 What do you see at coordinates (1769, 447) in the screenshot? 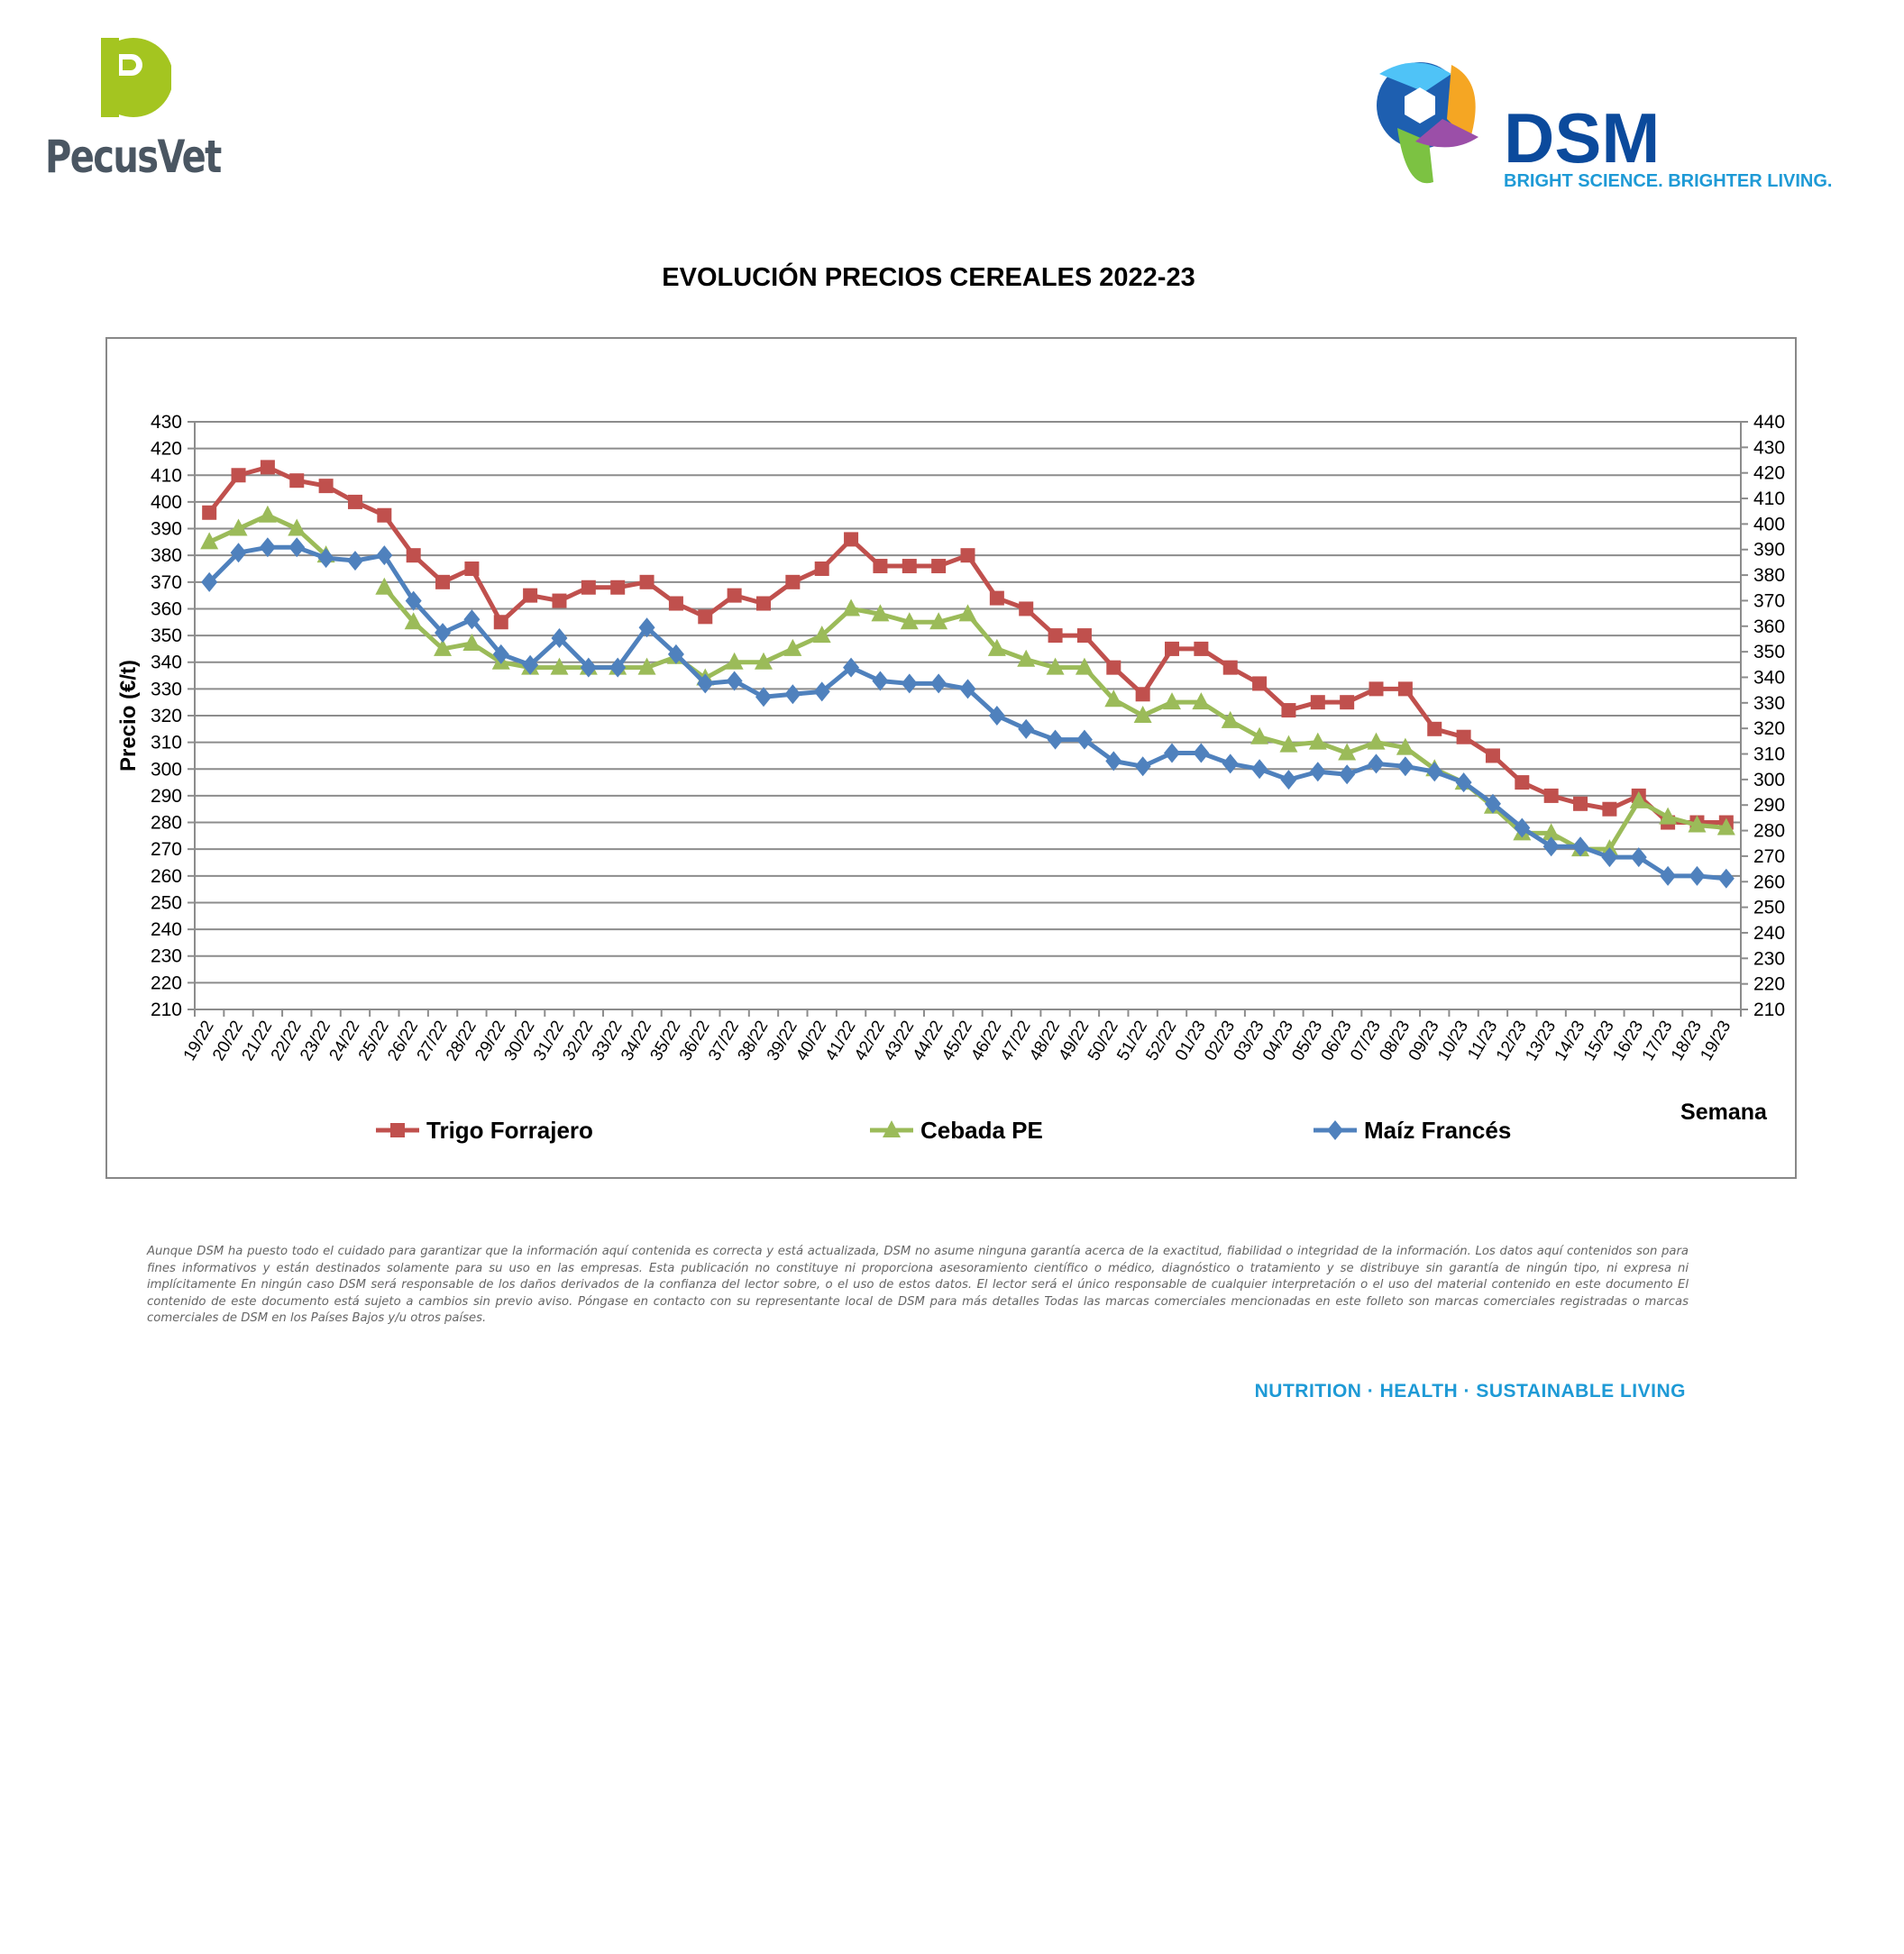
I see `y-right-tick-label: 430` at bounding box center [1769, 447].